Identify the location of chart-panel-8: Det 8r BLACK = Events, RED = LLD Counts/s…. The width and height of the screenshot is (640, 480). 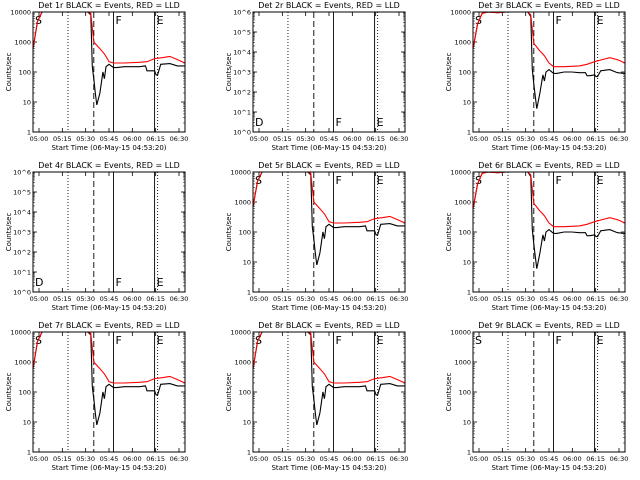
(316, 396).